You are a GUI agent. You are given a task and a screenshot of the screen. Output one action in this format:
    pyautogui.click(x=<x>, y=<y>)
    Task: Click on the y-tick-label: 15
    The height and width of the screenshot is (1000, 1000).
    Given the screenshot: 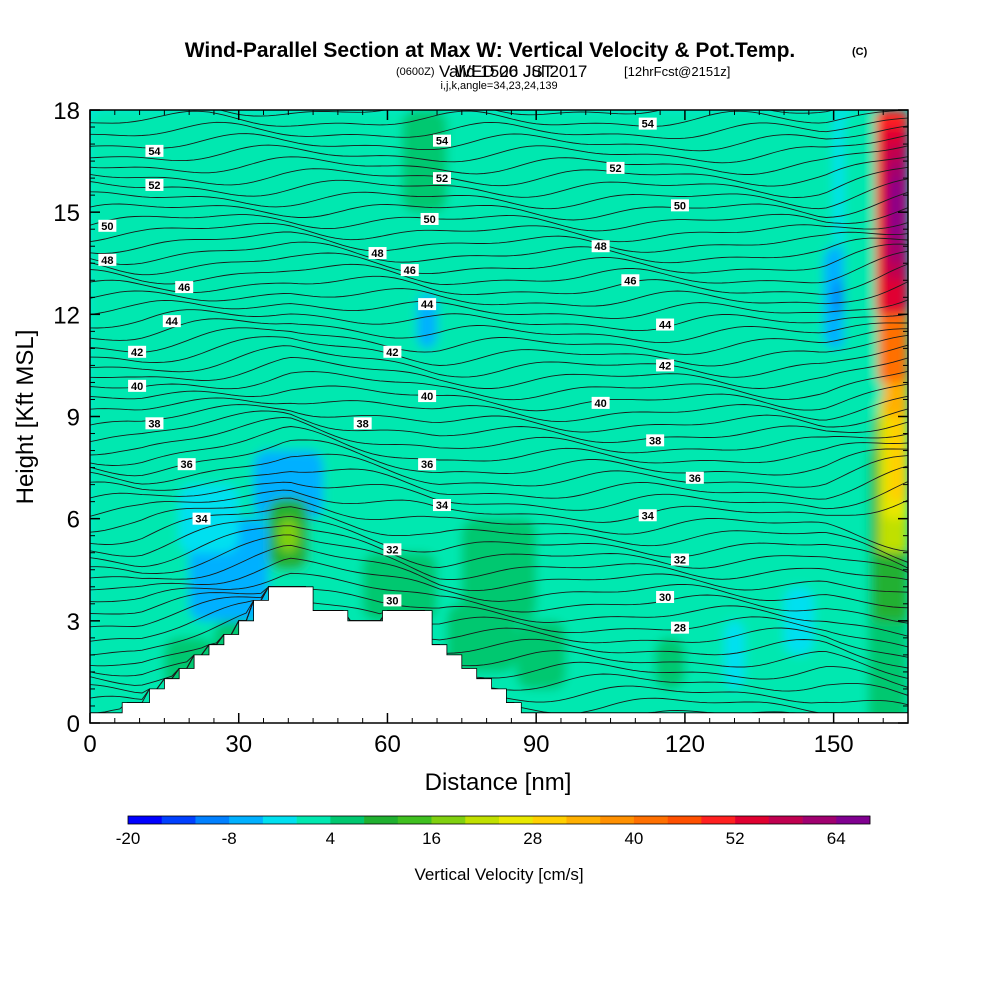 What is the action you would take?
    pyautogui.click(x=66, y=213)
    